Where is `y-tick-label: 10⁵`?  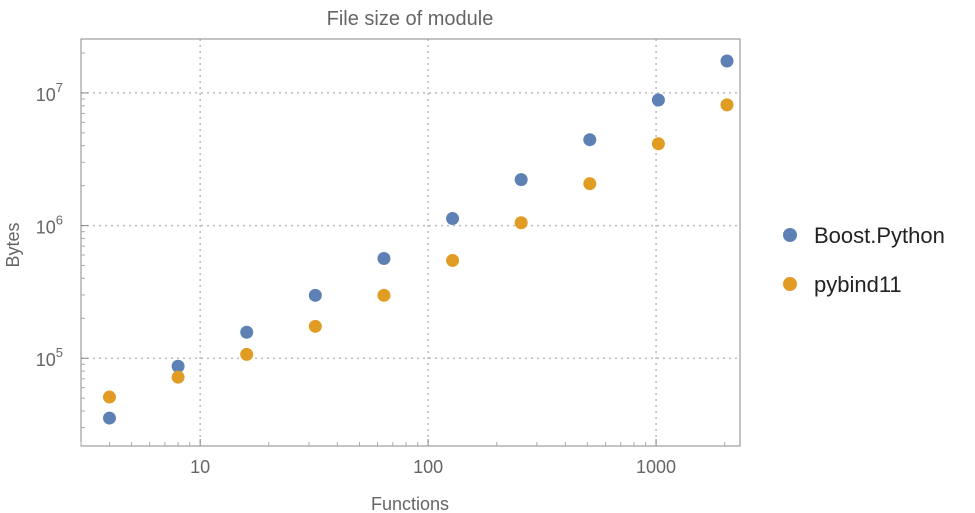
y-tick-label: 10⁵ is located at coordinates (49, 357).